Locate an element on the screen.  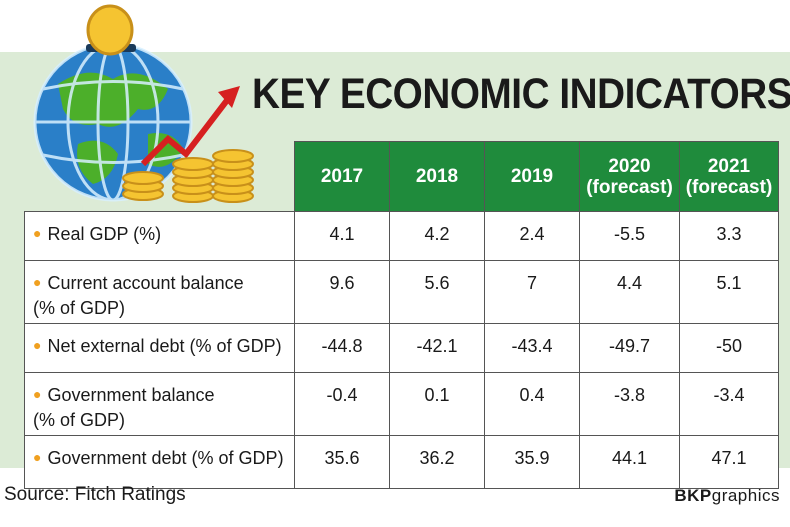
col-header-2020: 2020 (forecast) is located at coordinates (629, 176).